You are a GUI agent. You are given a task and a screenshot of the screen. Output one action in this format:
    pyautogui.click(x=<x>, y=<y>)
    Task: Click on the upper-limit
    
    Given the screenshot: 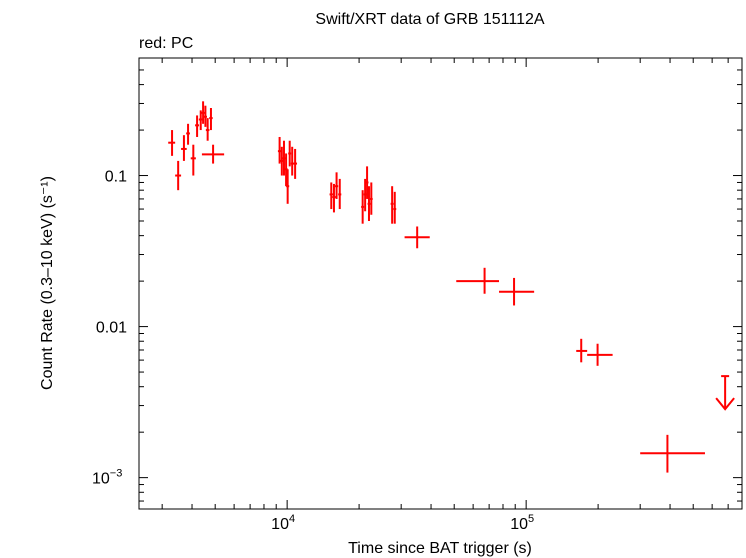 What is the action you would take?
    pyautogui.click(x=725, y=393)
    